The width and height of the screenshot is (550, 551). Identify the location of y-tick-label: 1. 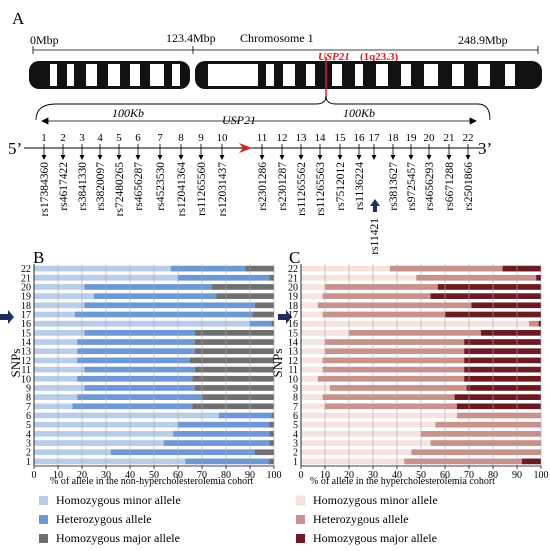
(295, 462).